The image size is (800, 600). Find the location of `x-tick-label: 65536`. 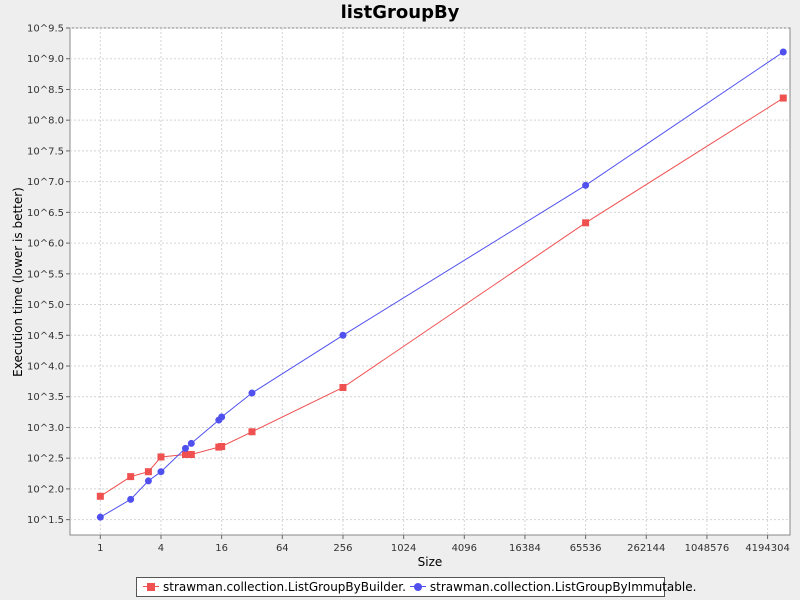

x-tick-label: 65536 is located at coordinates (586, 548).